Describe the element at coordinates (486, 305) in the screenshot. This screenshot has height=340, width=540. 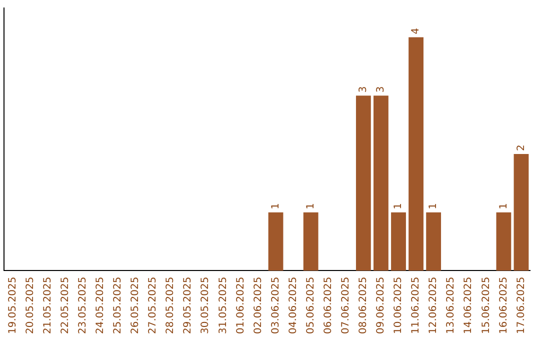
I see `x-tick-label: 15.06.2025` at that location.